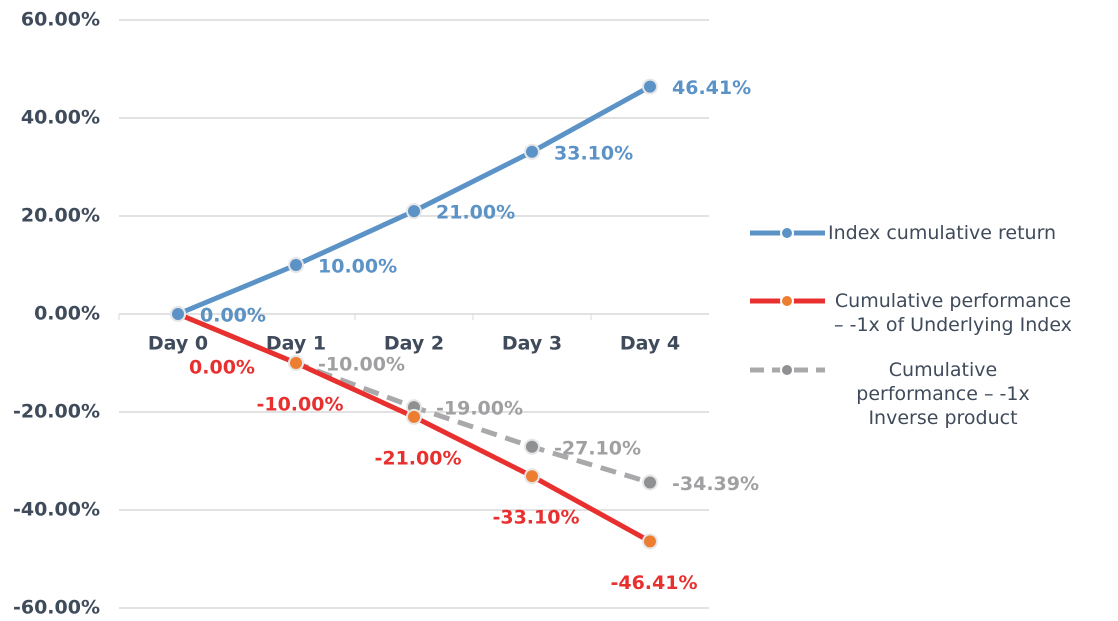 This screenshot has height=621, width=1118. I want to click on y-tick-label: 0.00%, so click(67, 314).